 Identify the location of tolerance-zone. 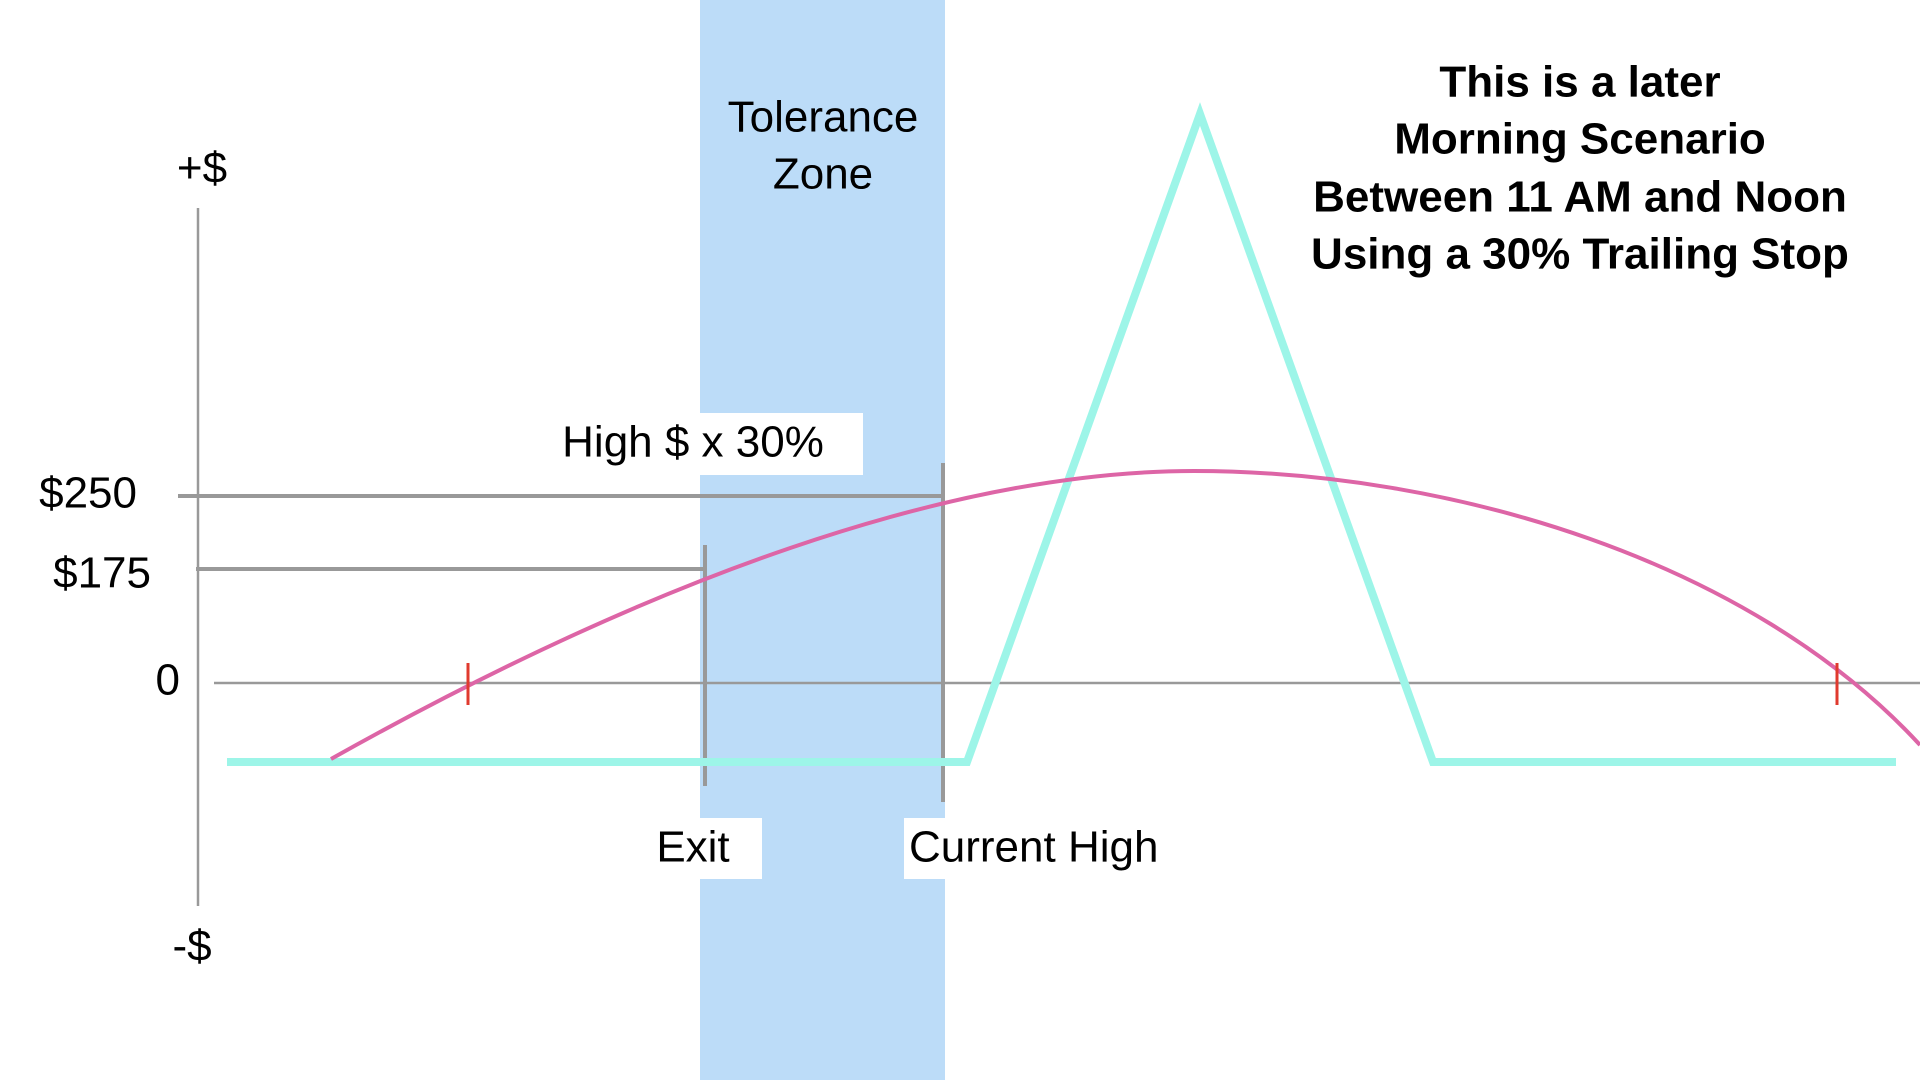
(822, 540).